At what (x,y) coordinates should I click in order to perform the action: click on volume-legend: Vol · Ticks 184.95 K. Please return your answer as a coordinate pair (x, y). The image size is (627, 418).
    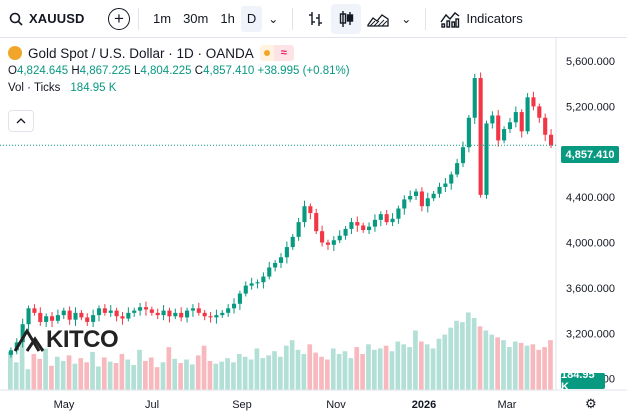
    Looking at the image, I should click on (179, 88).